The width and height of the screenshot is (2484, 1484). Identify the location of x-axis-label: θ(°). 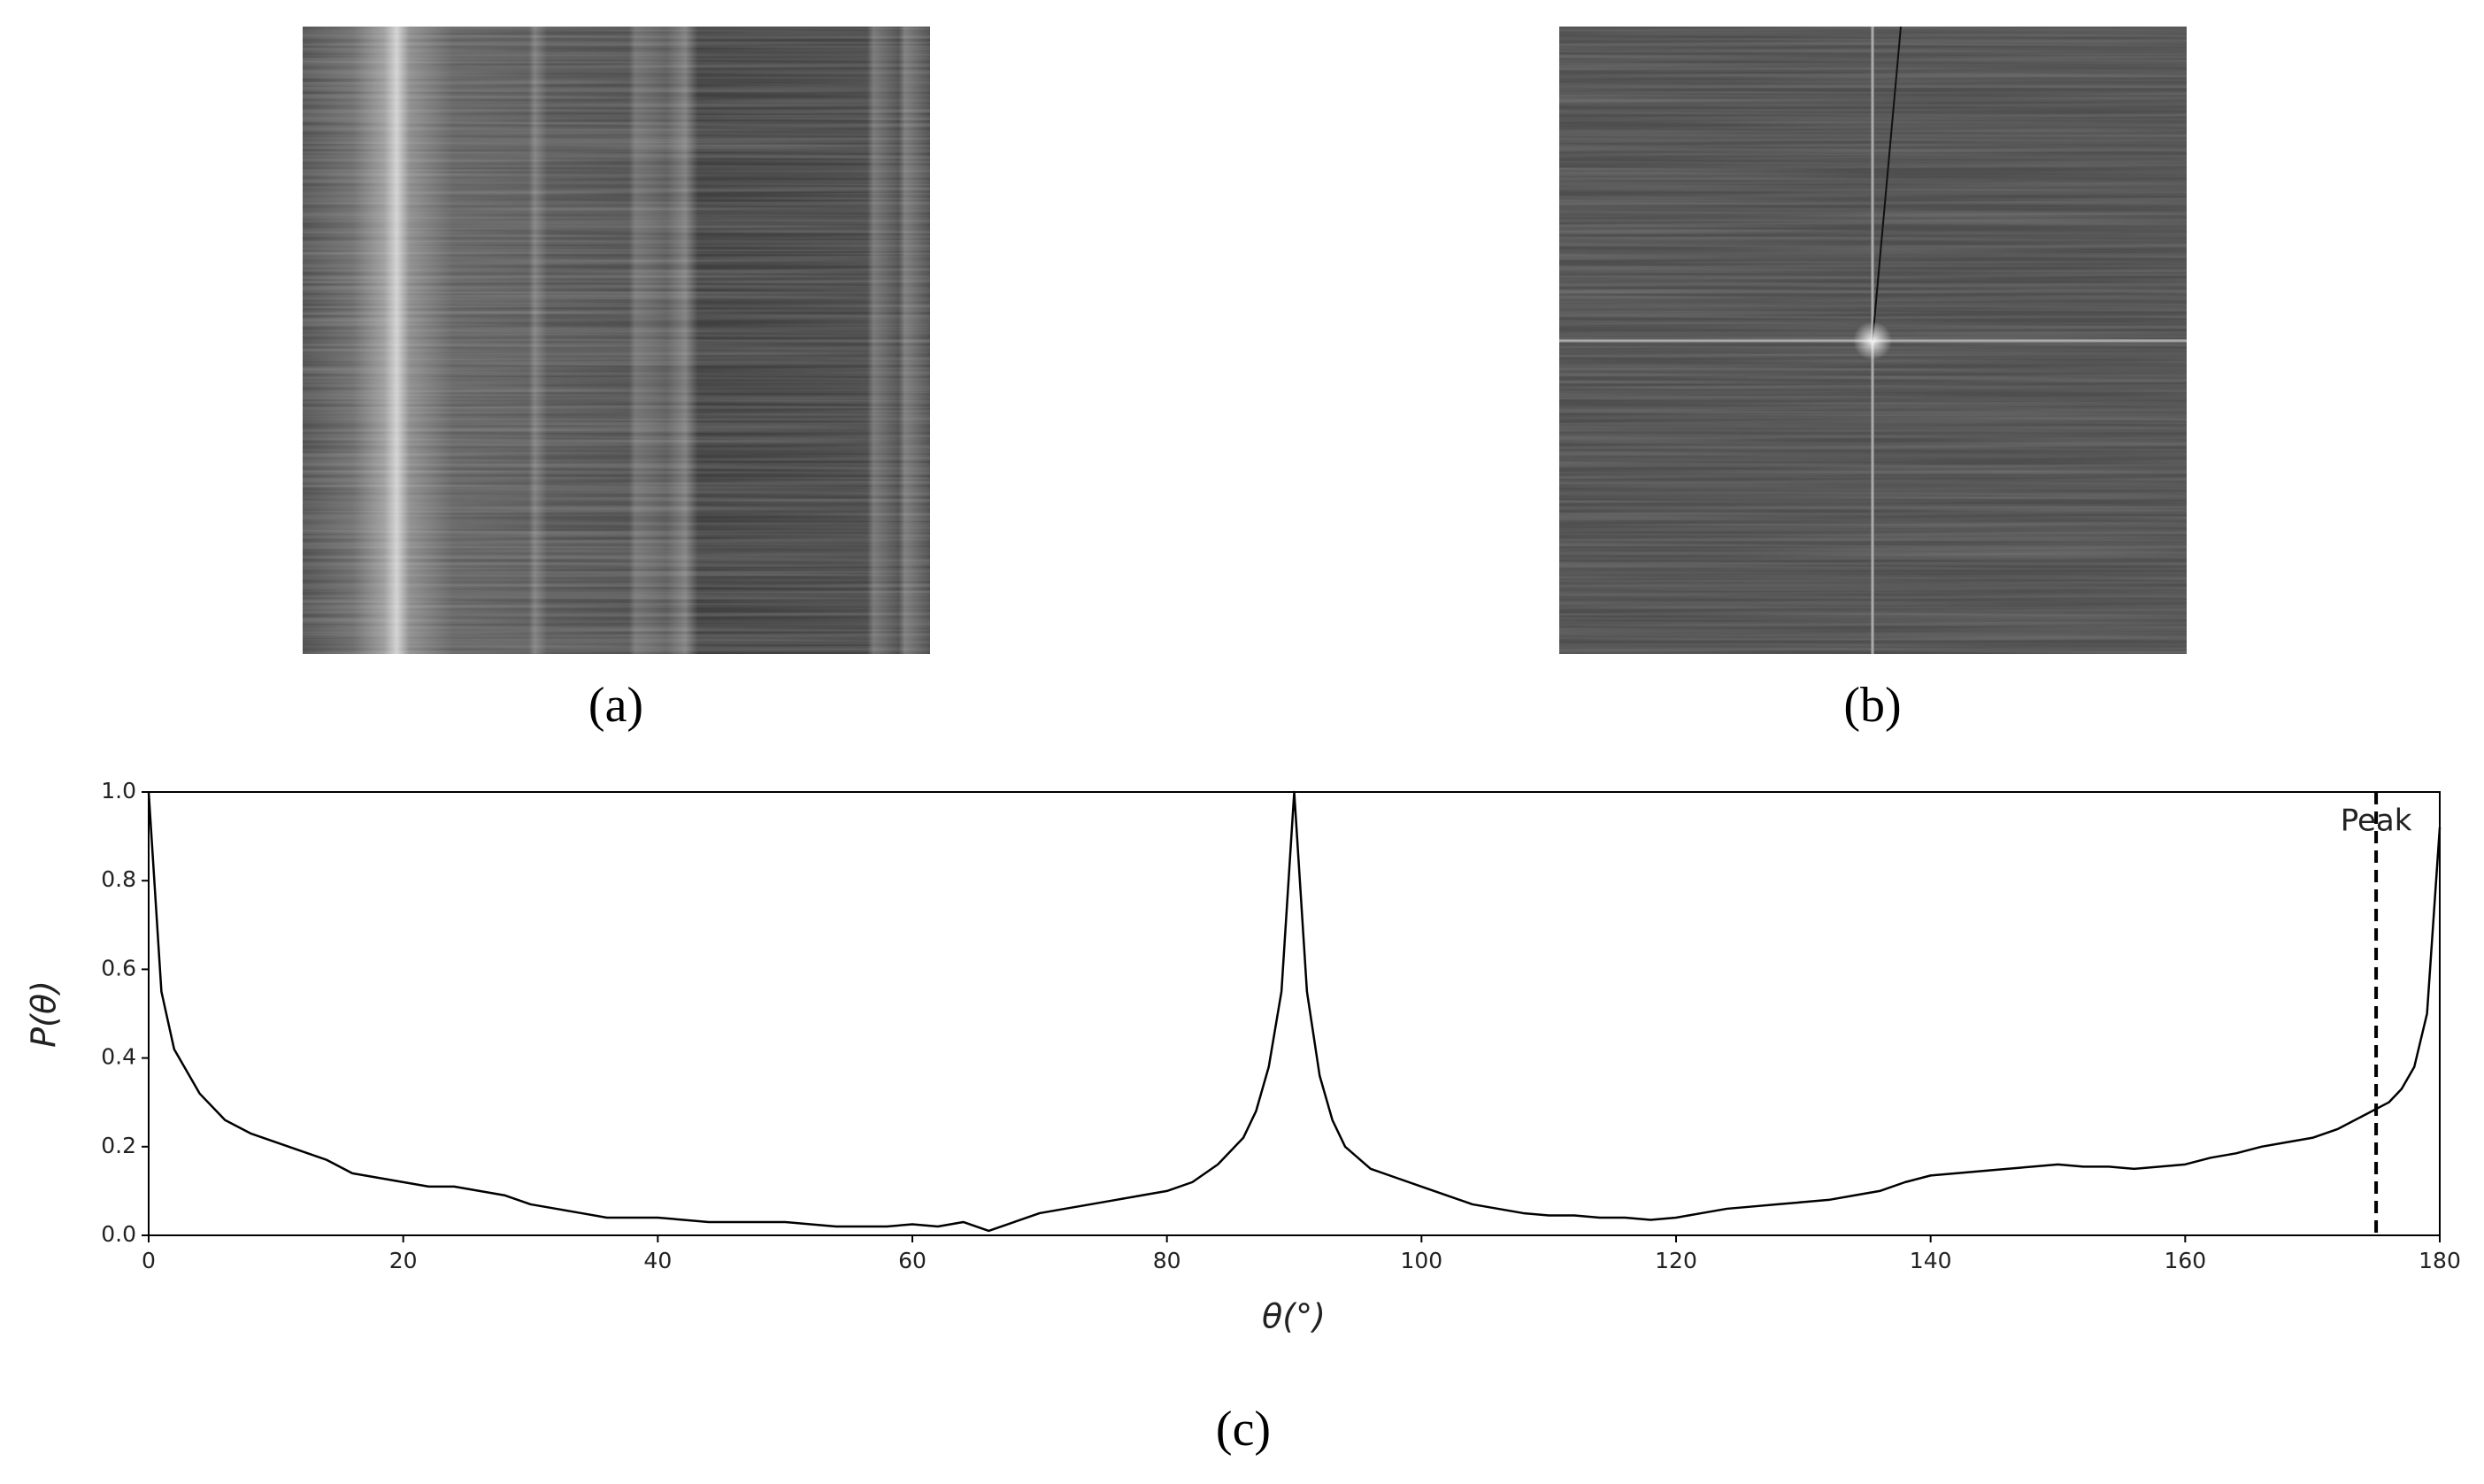
(1294, 1316).